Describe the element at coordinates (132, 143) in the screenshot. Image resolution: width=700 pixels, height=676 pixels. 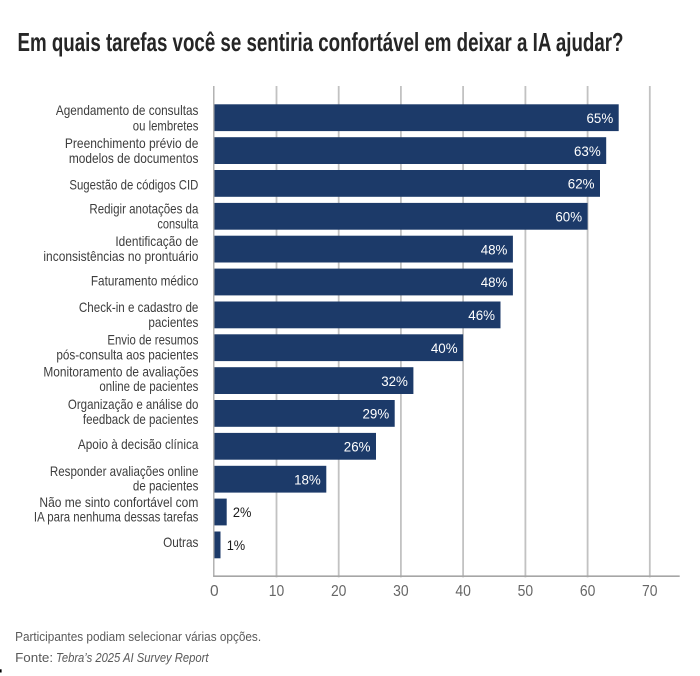
I see `svg-text: Preenchimento prévio de` at that location.